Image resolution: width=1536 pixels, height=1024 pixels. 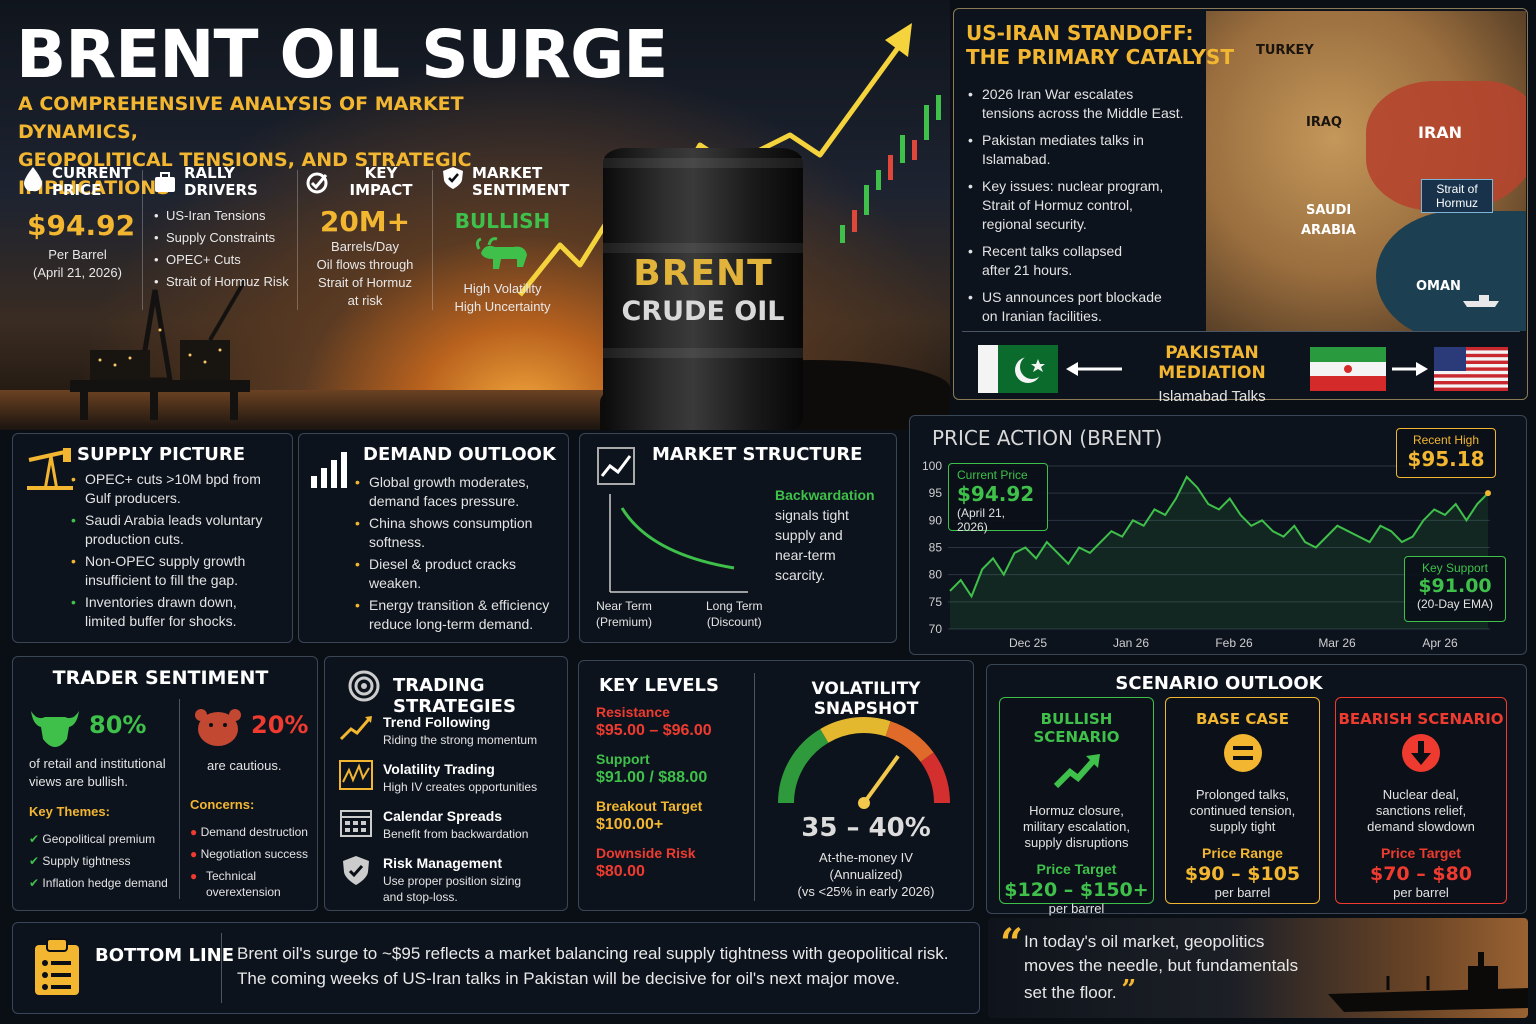 What do you see at coordinates (365, 246) in the screenshot?
I see `key-impact-line: Barrels/Day` at bounding box center [365, 246].